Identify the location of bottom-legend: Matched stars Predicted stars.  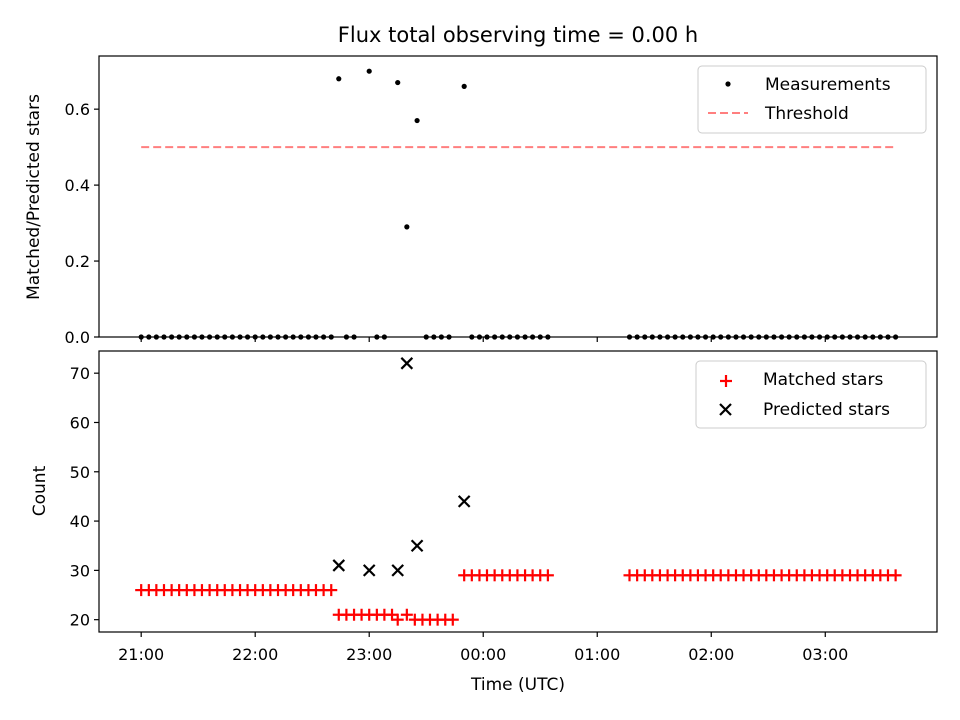
(811, 394).